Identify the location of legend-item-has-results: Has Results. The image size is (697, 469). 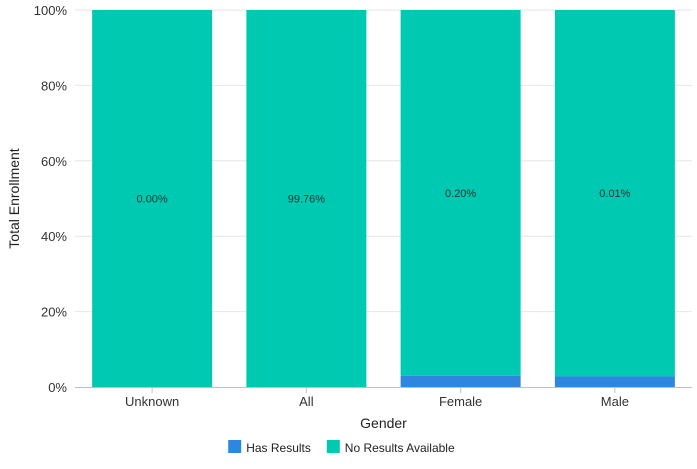
(269, 447).